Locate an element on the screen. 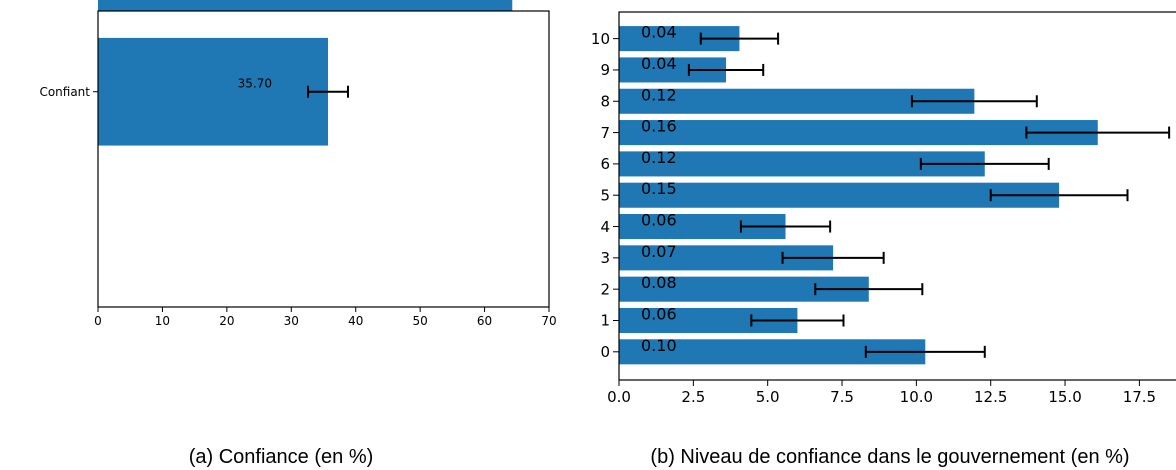 The width and height of the screenshot is (1176, 470). data-label-confiant: 35.70 is located at coordinates (255, 84).